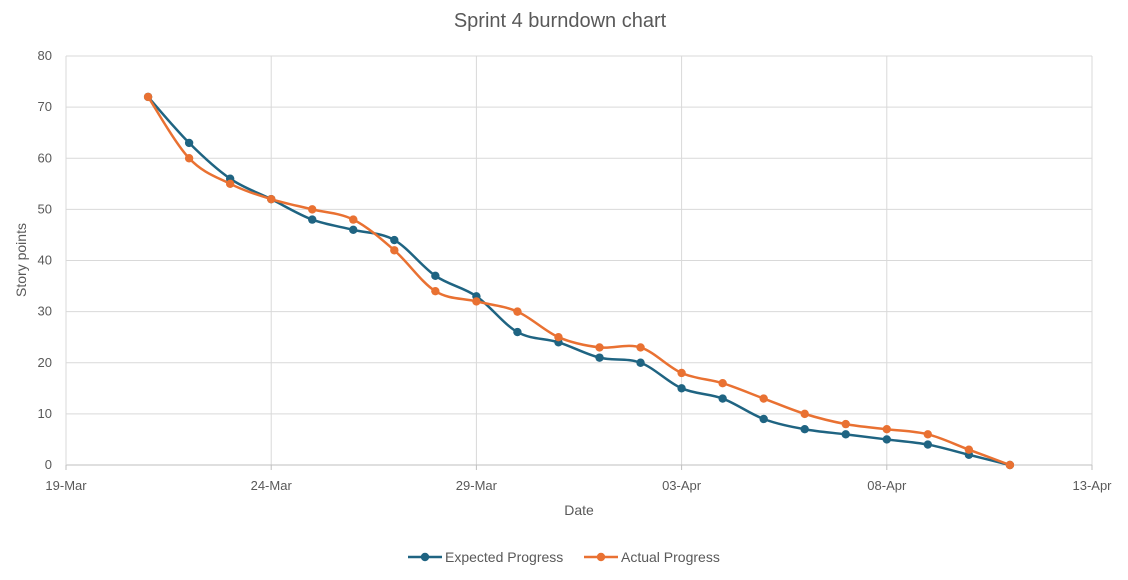 This screenshot has height=580, width=1128. What do you see at coordinates (682, 485) in the screenshot?
I see `x-tick-label: 03-Apr` at bounding box center [682, 485].